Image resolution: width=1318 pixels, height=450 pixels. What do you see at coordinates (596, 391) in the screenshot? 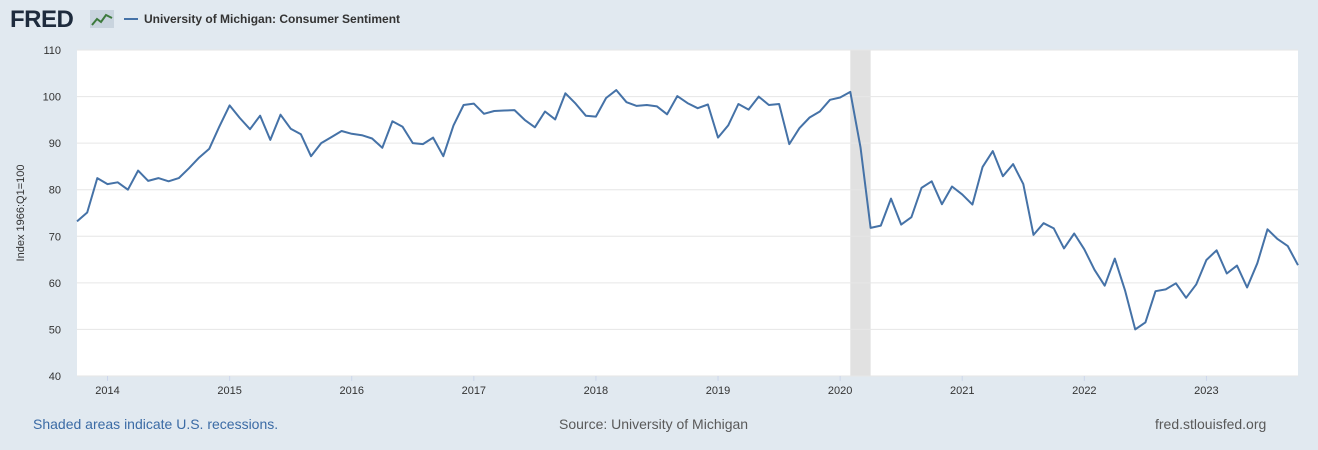
I see `x-tick-label: 2018` at bounding box center [596, 391].